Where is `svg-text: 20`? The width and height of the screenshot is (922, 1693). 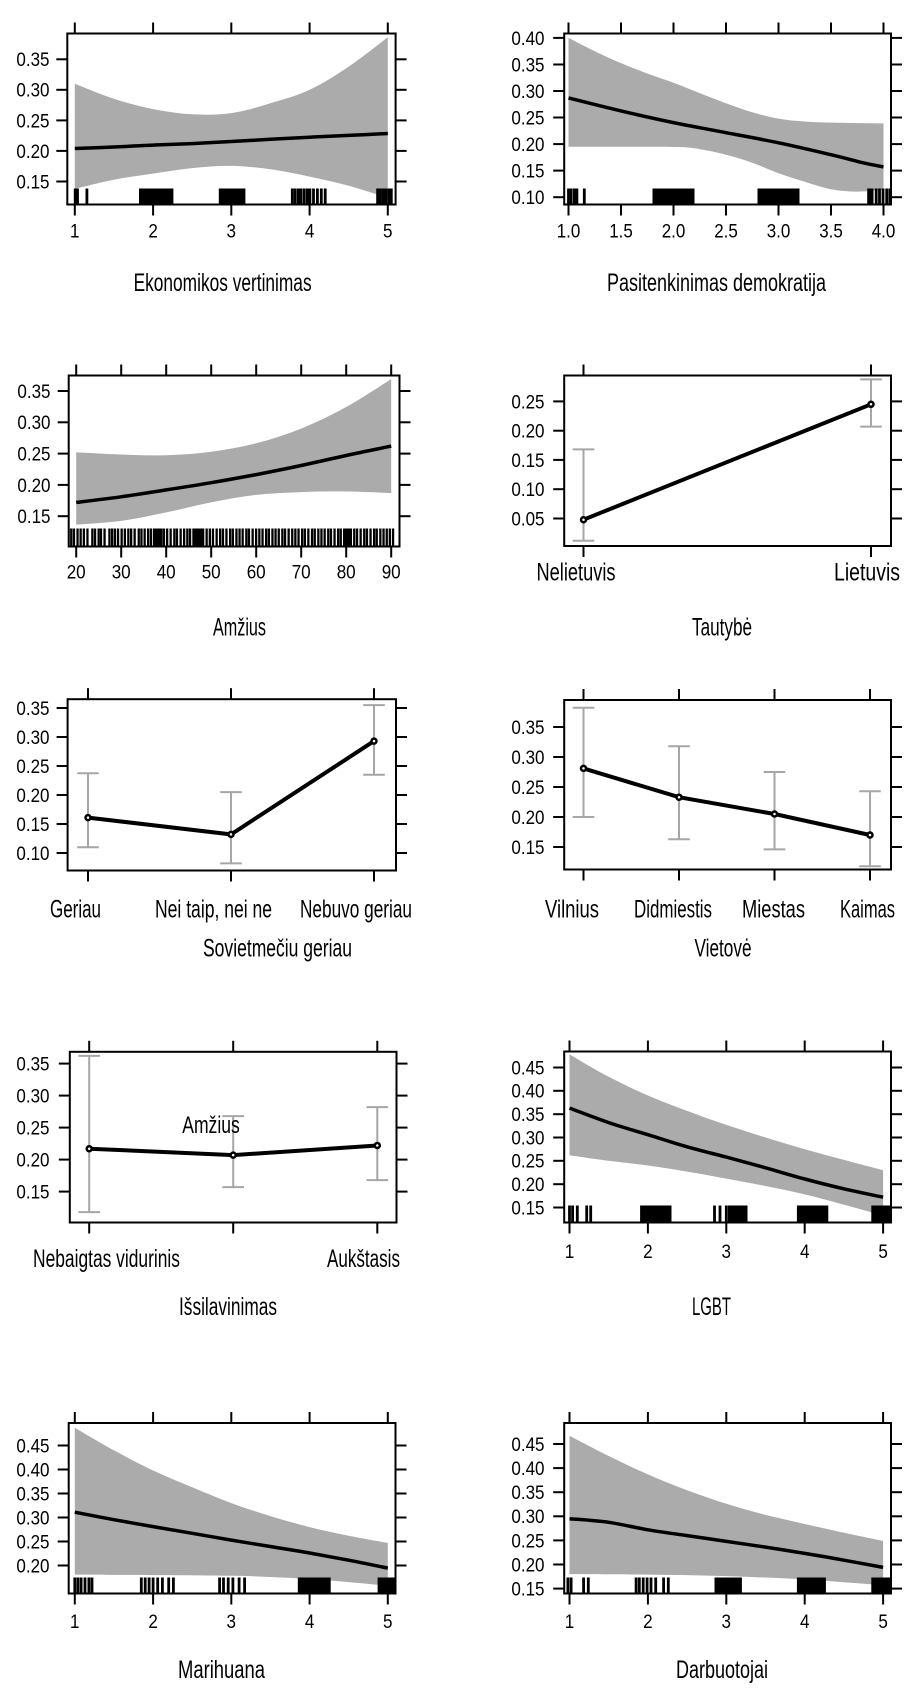
svg-text: 20 is located at coordinates (76, 572).